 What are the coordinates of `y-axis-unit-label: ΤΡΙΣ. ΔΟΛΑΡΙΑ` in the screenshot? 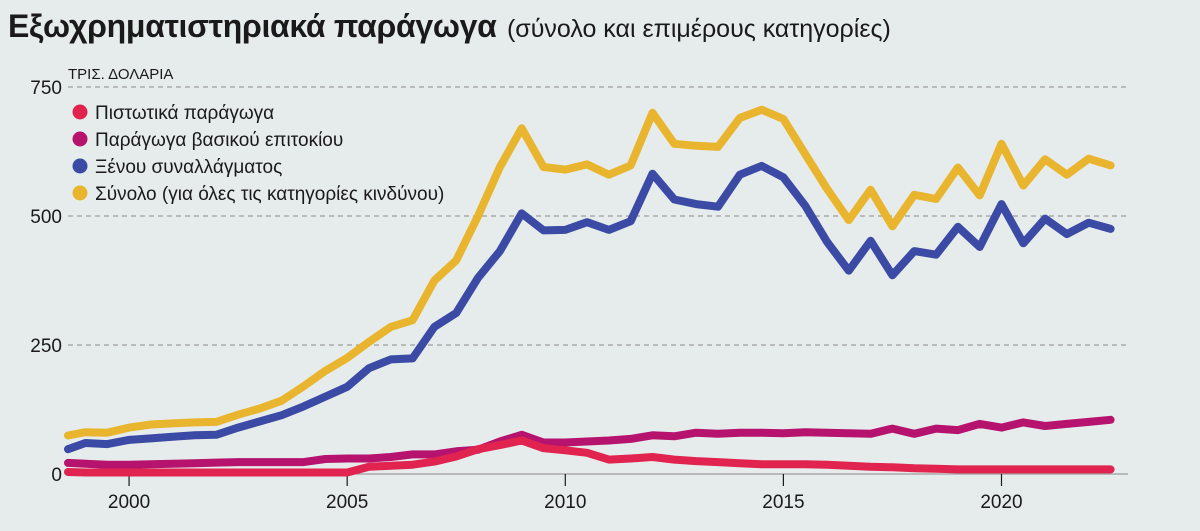 It's located at (120, 74).